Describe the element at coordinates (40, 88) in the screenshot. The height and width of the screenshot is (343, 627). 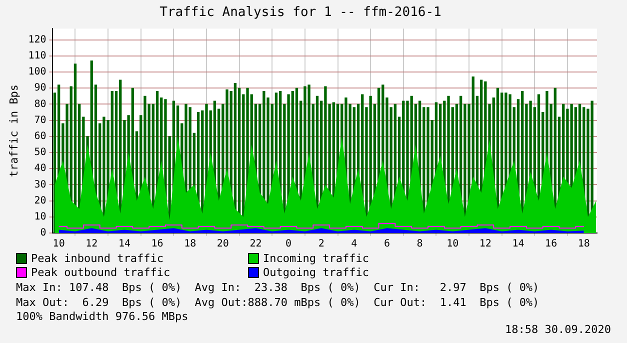
I see `y-tick-label: 90` at that location.